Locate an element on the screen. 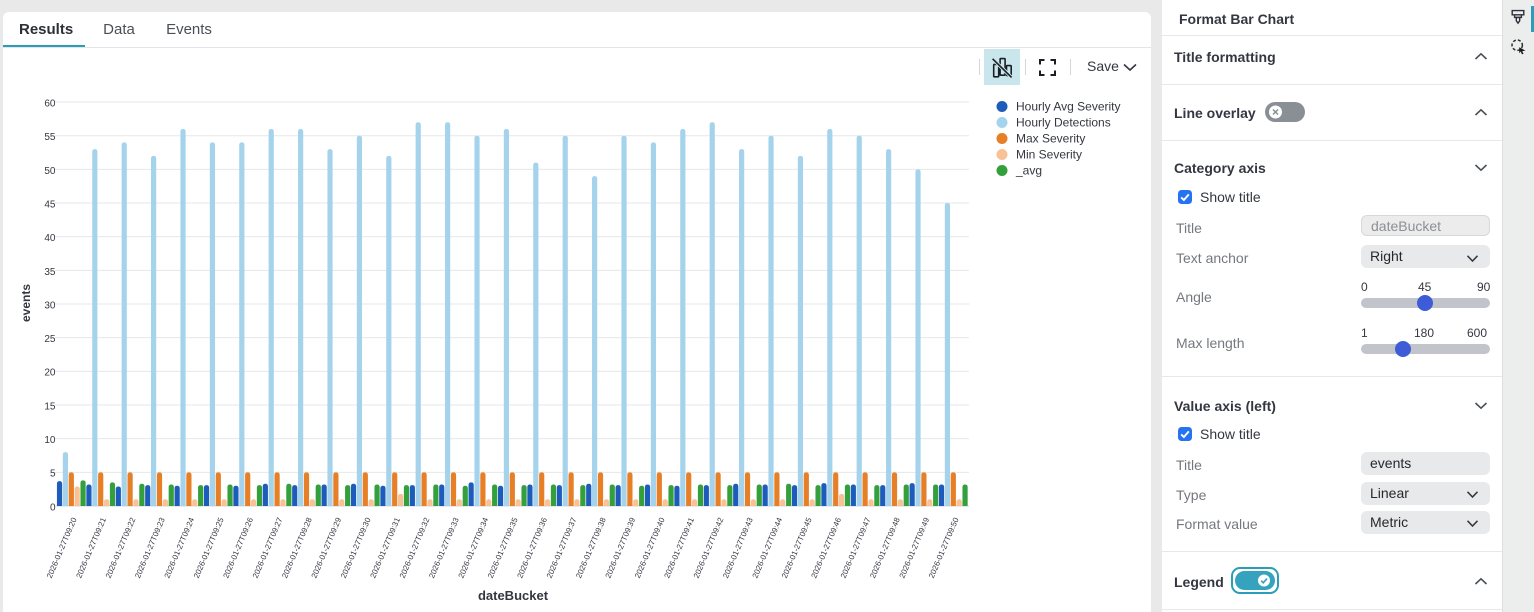 The image size is (1534, 612). svg-text: 2026-01-27T09:20 is located at coordinates (62, 548).